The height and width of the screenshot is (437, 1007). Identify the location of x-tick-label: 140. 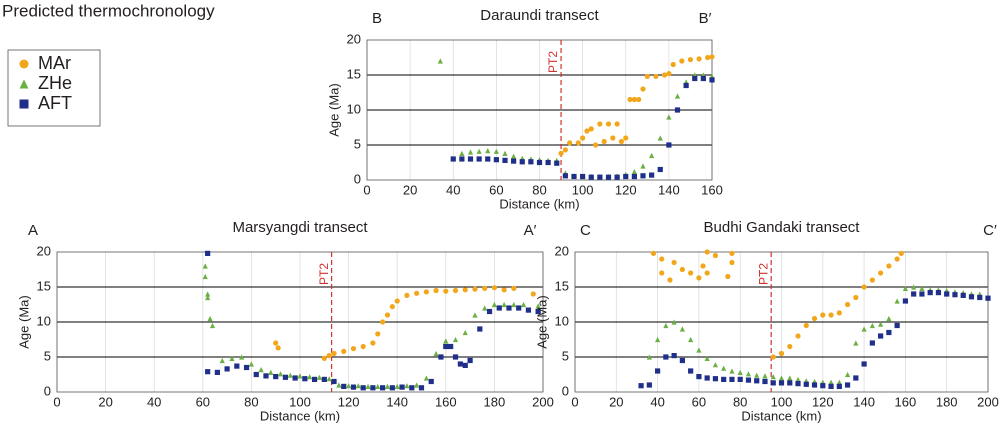
(397, 401).